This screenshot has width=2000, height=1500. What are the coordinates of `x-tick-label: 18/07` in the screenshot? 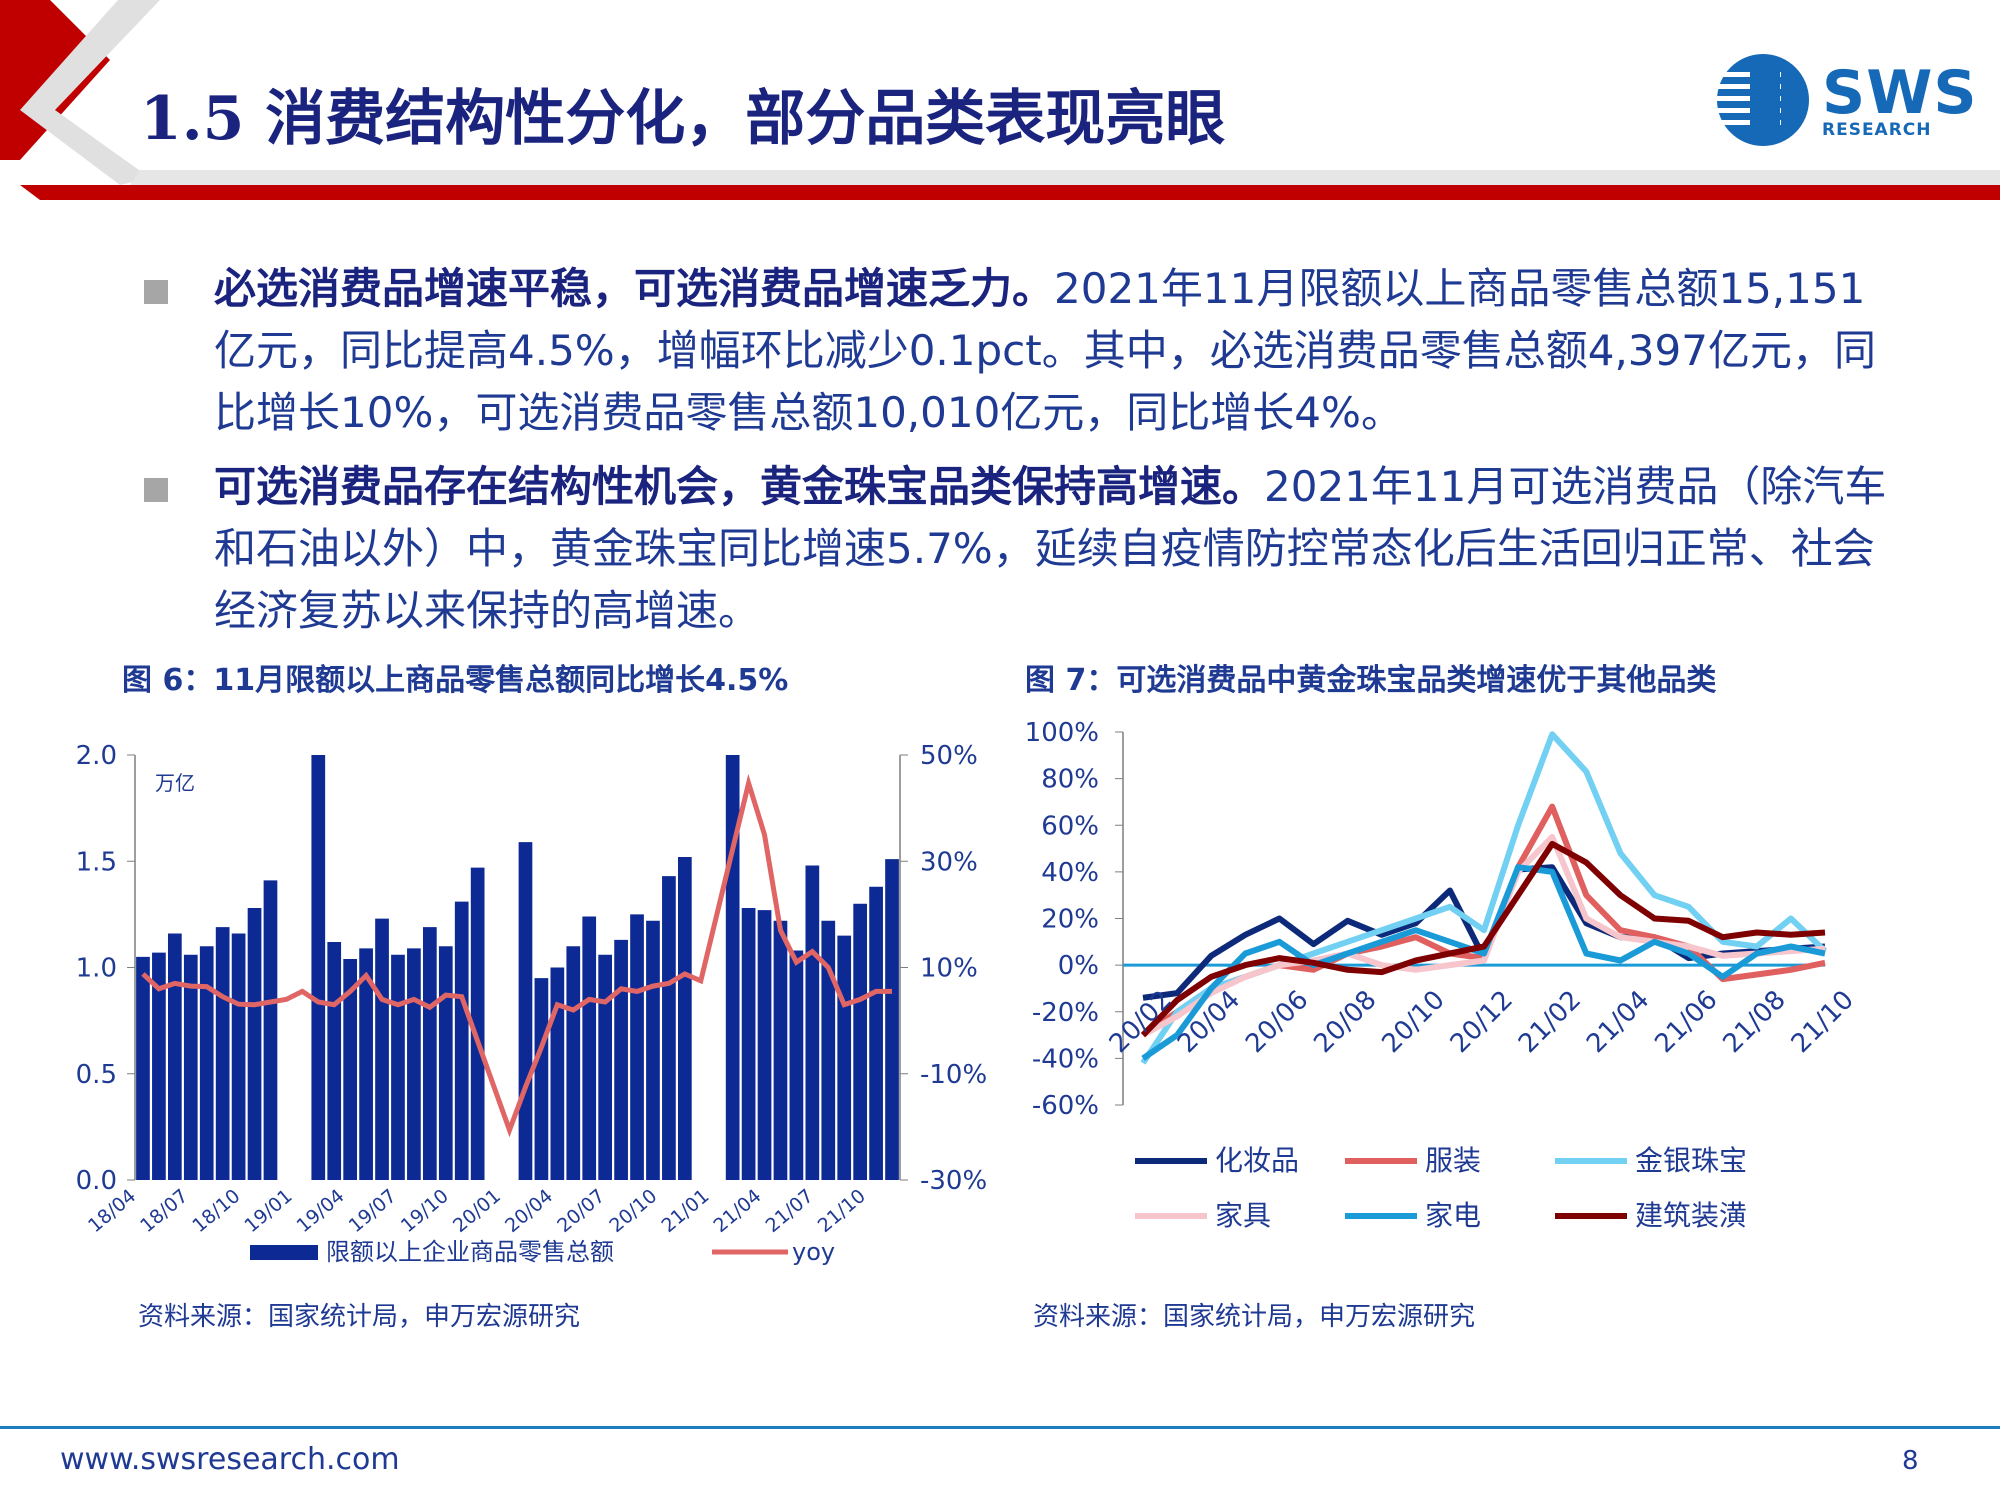 It's located at (164, 1211).